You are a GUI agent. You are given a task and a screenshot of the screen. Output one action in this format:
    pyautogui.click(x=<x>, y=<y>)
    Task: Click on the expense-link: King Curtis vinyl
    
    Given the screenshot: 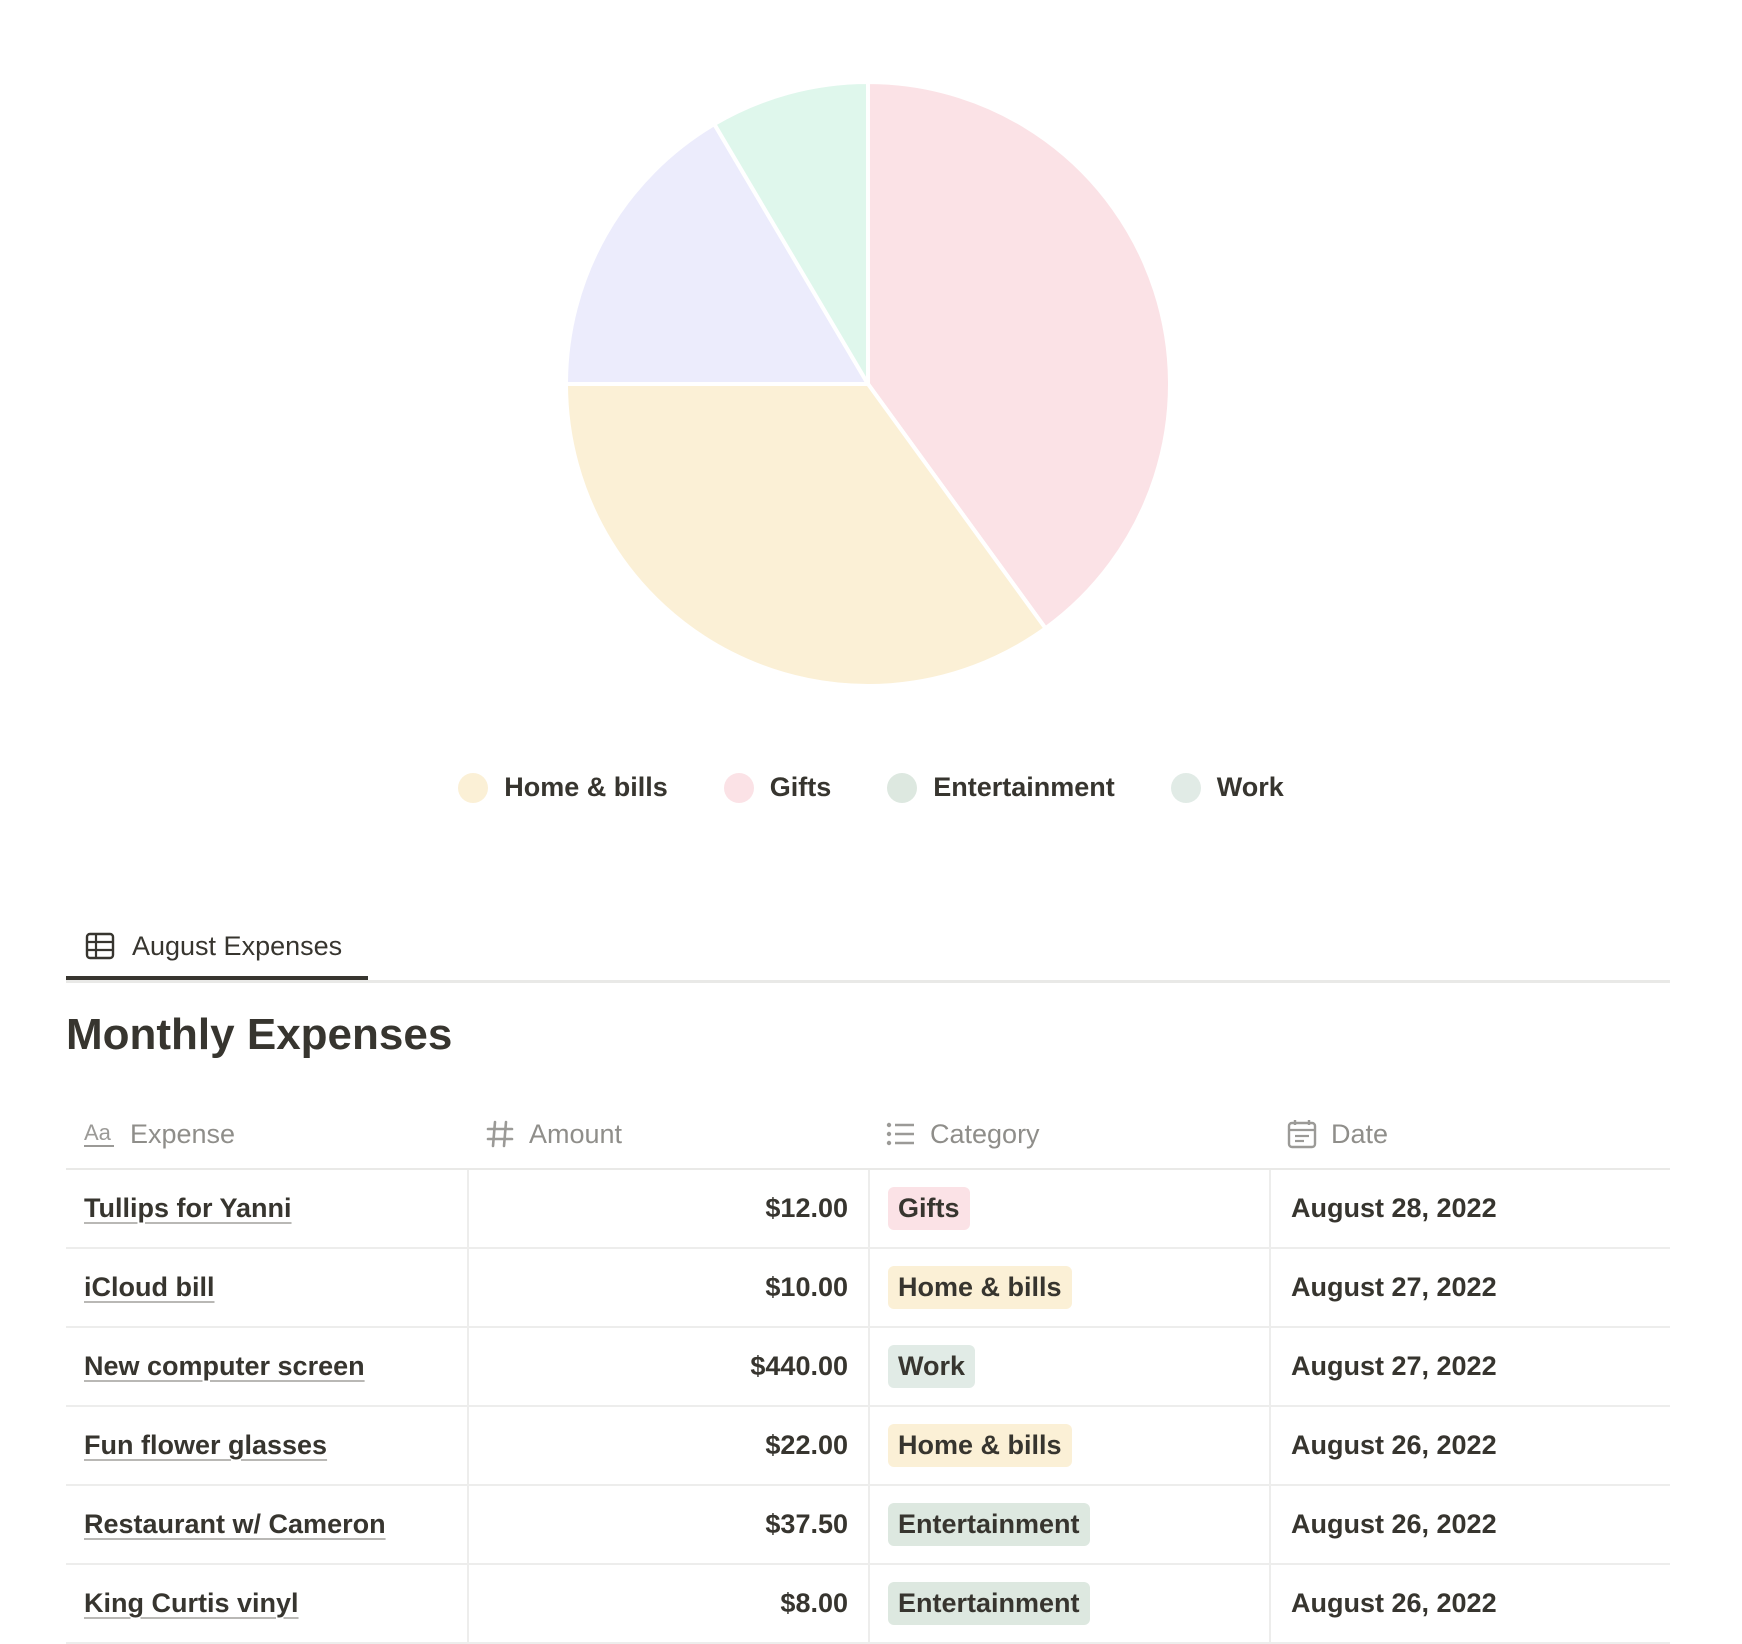 What is the action you would take?
    pyautogui.click(x=191, y=1603)
    